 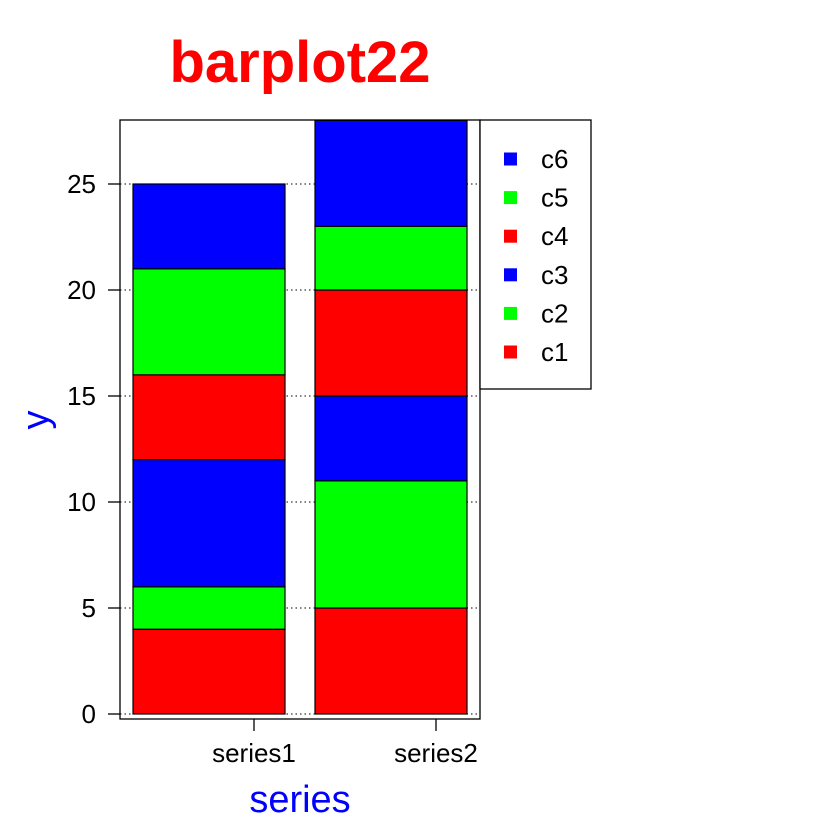 What do you see at coordinates (391, 544) in the screenshot?
I see `bar-segment-series2-c2` at bounding box center [391, 544].